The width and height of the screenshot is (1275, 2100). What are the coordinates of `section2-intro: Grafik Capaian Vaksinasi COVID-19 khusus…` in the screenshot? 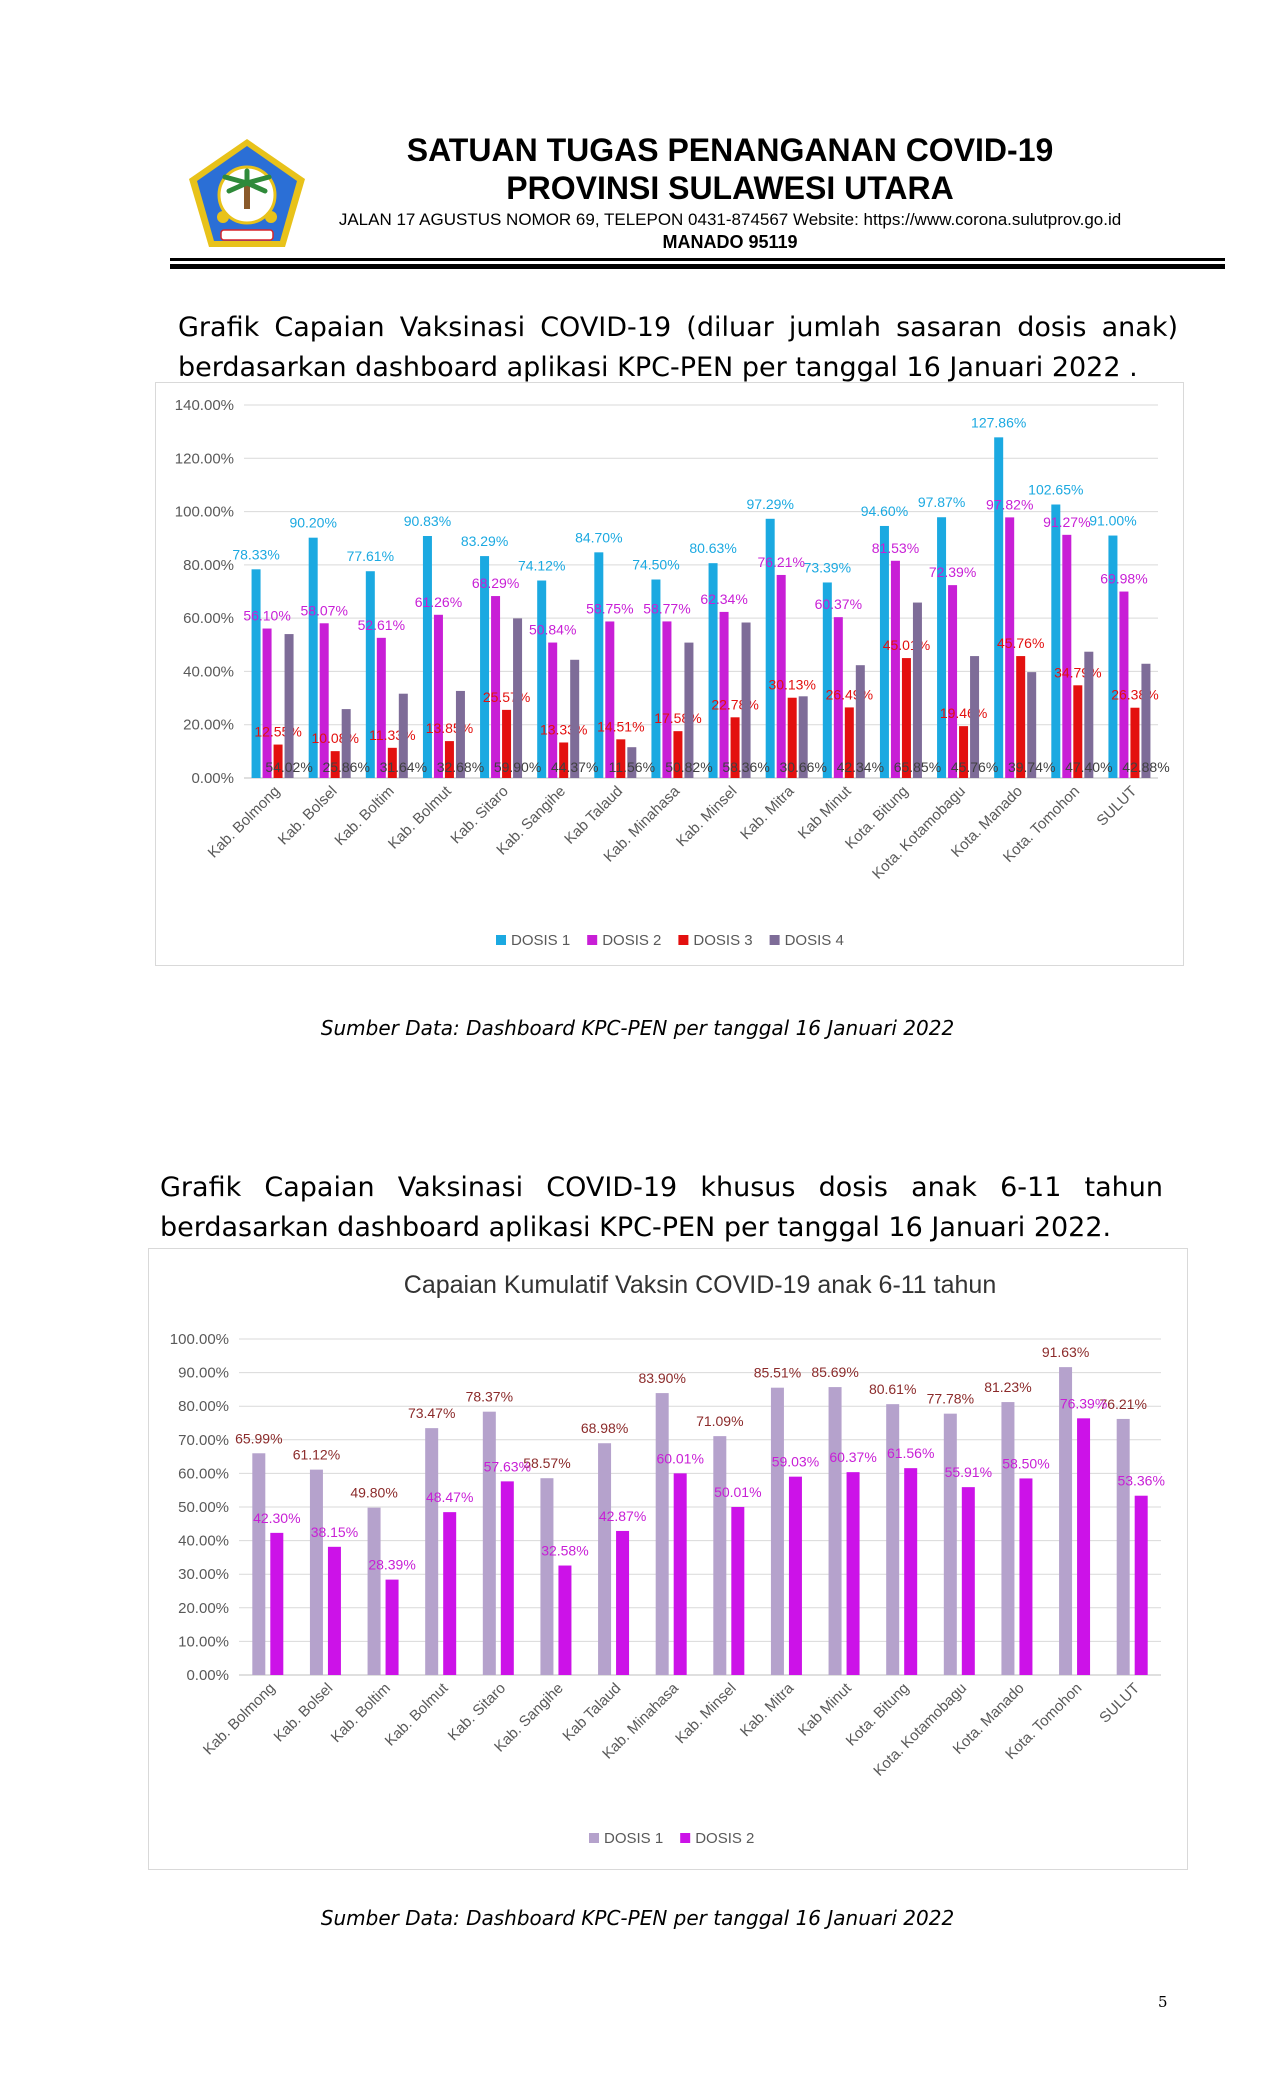 It's located at (661, 1208).